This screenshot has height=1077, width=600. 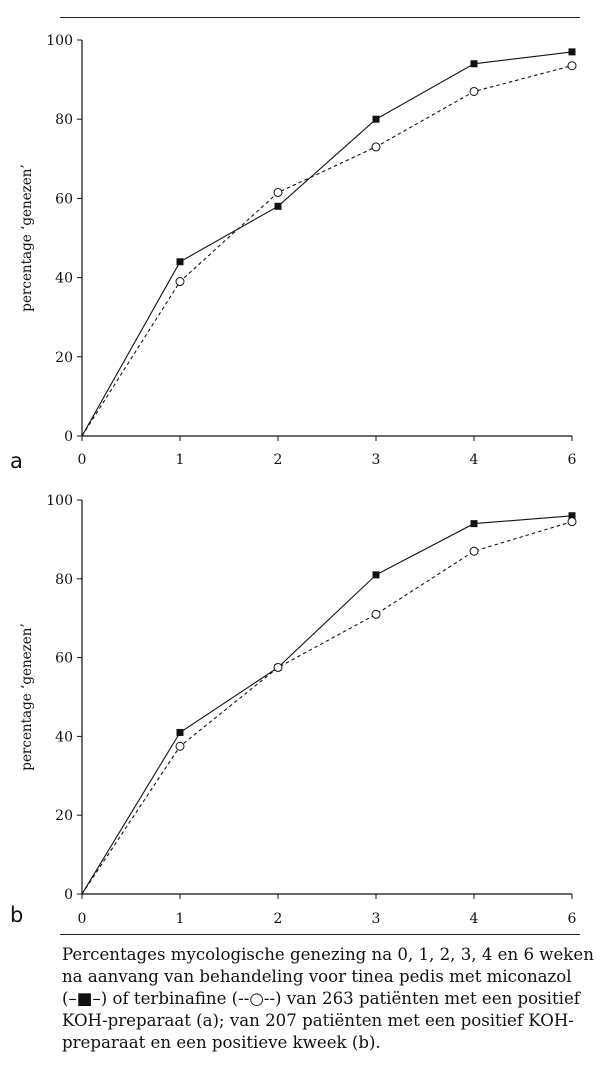 I want to click on panel-letter: b, so click(x=16, y=915).